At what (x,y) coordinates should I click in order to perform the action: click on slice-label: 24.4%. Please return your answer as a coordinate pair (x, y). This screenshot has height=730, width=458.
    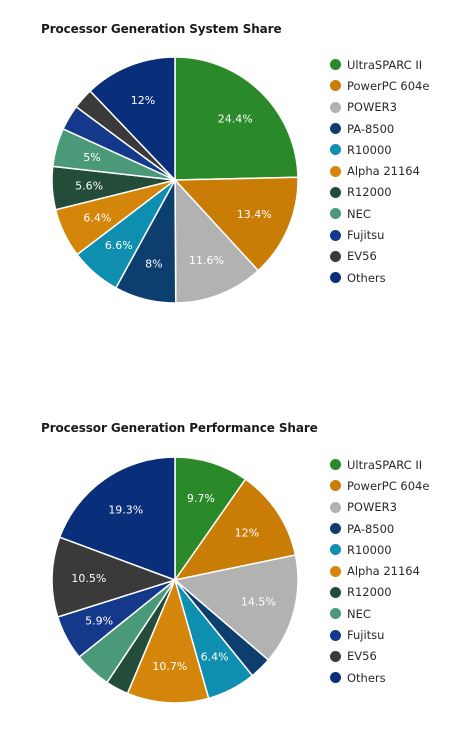
    Looking at the image, I should click on (235, 118).